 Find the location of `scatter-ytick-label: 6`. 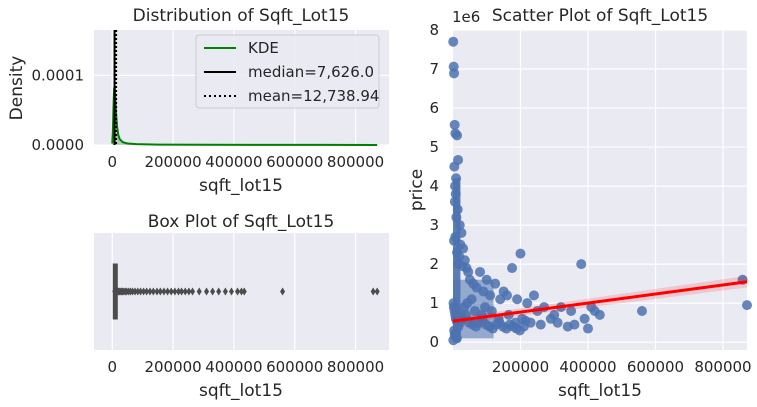

scatter-ytick-label: 6 is located at coordinates (434, 108).